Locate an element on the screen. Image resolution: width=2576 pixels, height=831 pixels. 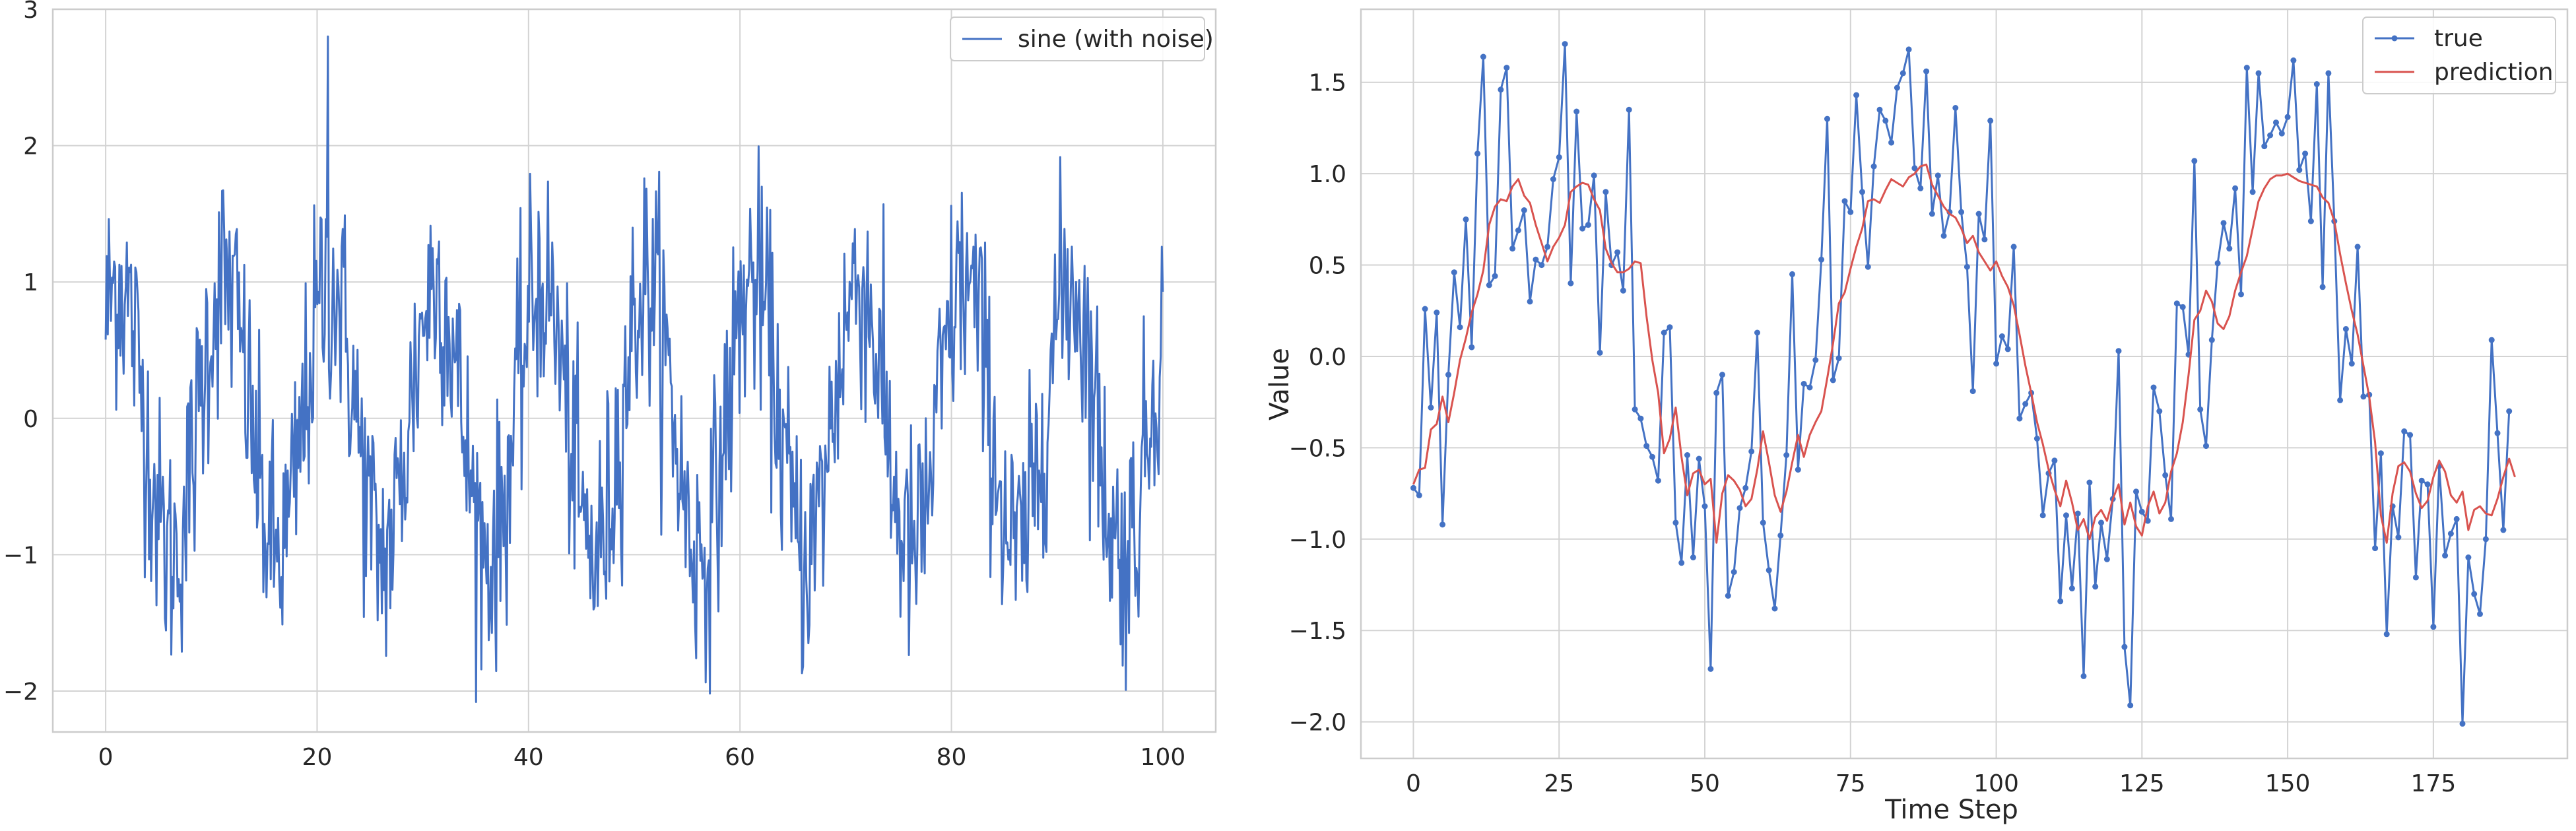
right-y-tick-label: 0.0 is located at coordinates (1327, 357).